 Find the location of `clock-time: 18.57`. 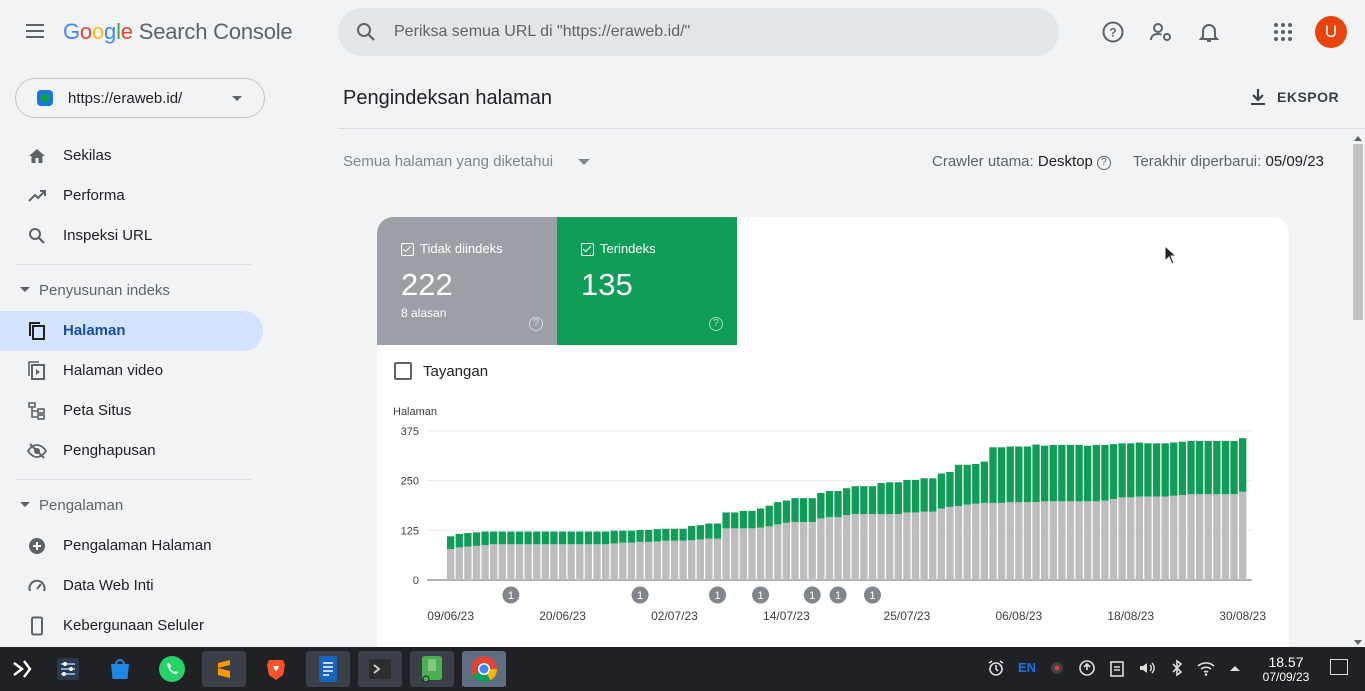

clock-time: 18.57 is located at coordinates (1286, 662).